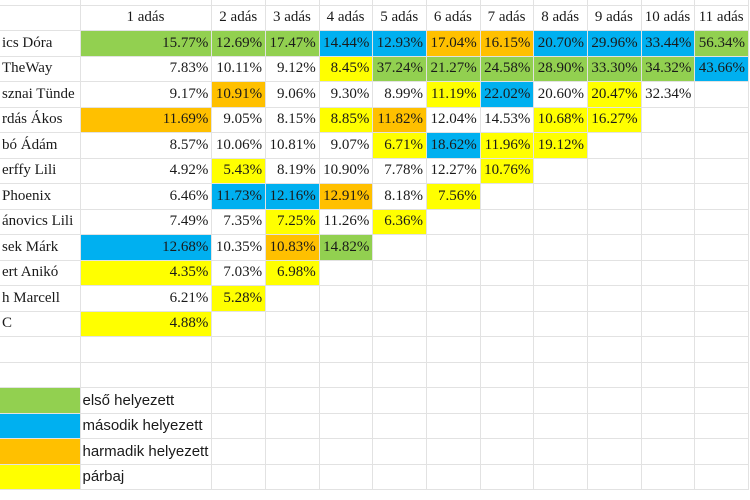  What do you see at coordinates (614, 17) in the screenshot?
I see `column-header: 9 adás` at bounding box center [614, 17].